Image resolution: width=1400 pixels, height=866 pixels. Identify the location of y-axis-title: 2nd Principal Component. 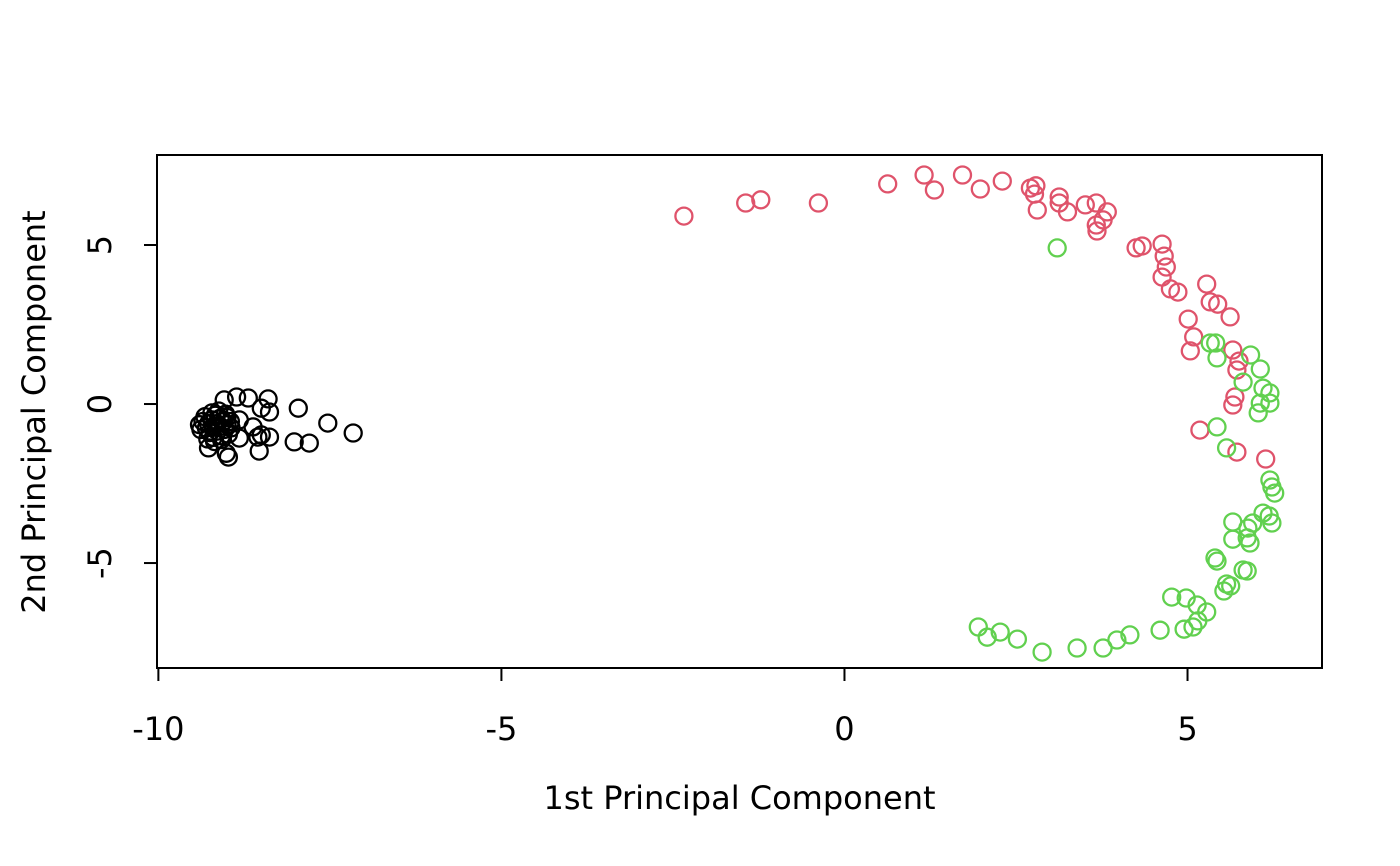
(34, 412).